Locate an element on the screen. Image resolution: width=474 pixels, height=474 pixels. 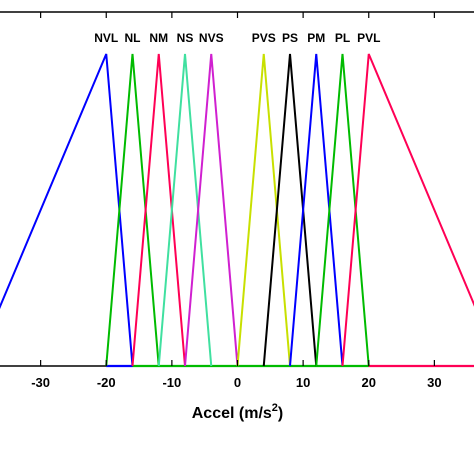
series-label-pvs: PVS is located at coordinates (264, 38).